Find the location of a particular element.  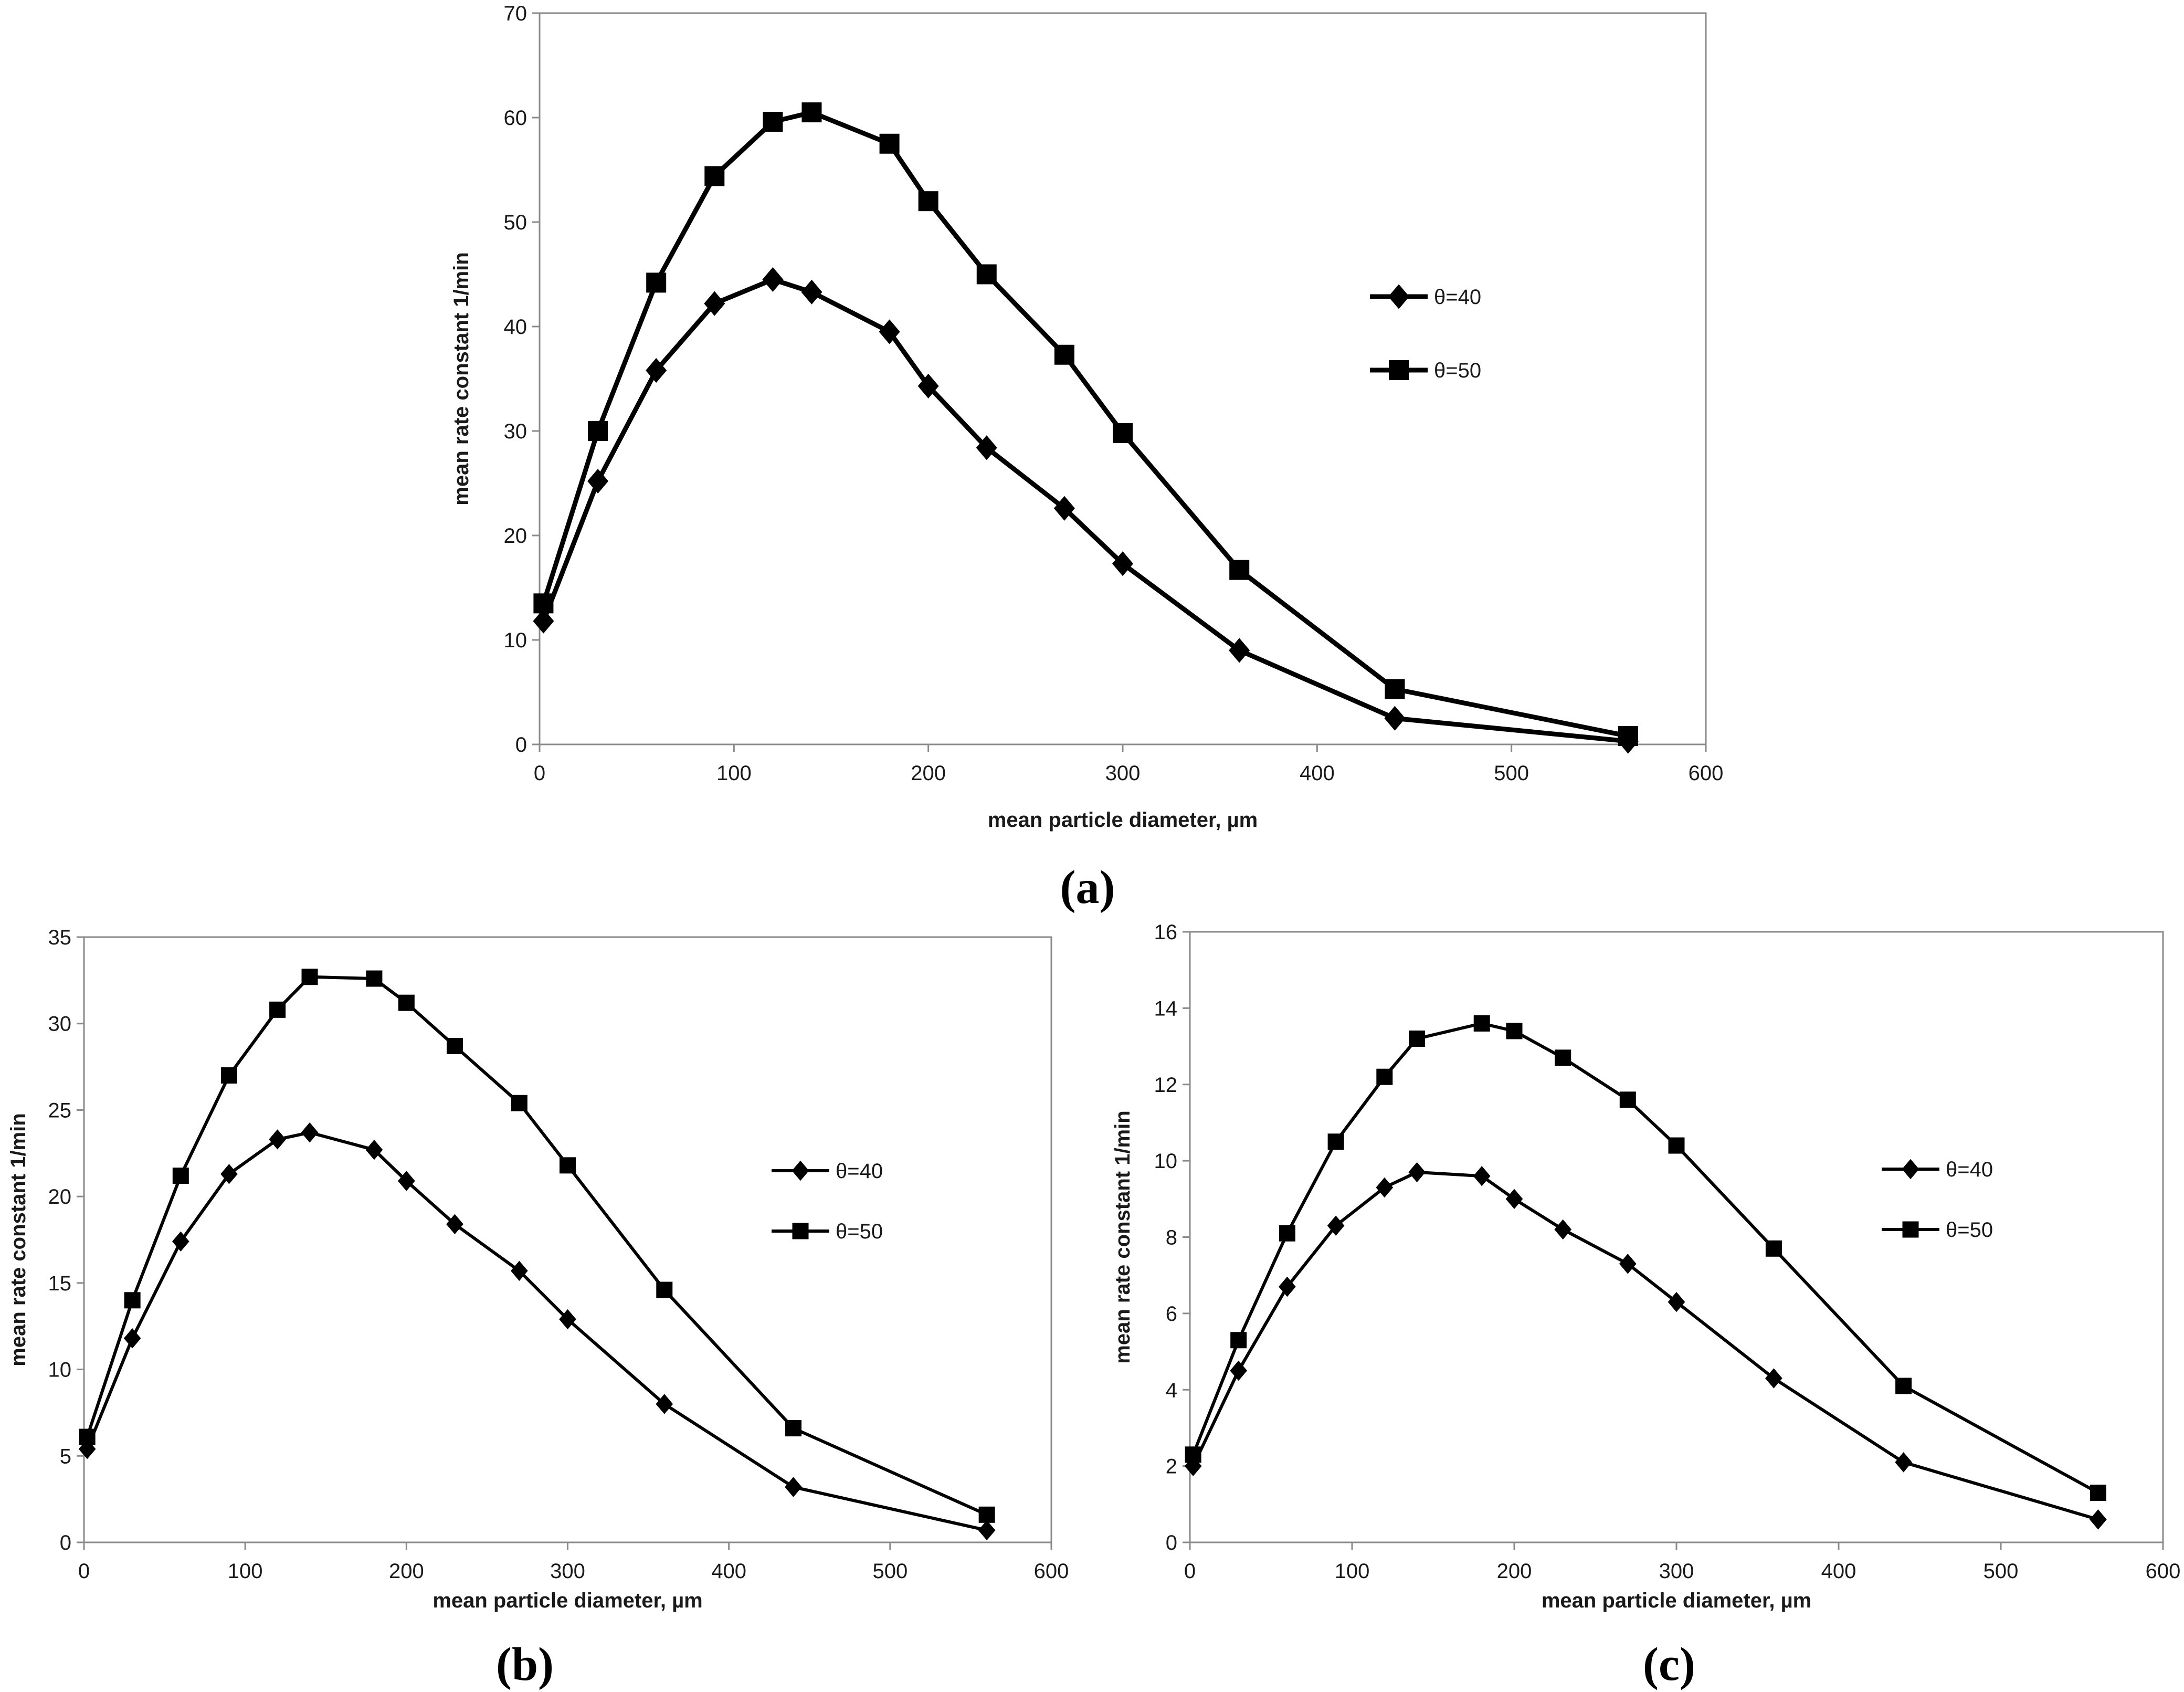

y-tick-label: 35 is located at coordinates (60, 937).